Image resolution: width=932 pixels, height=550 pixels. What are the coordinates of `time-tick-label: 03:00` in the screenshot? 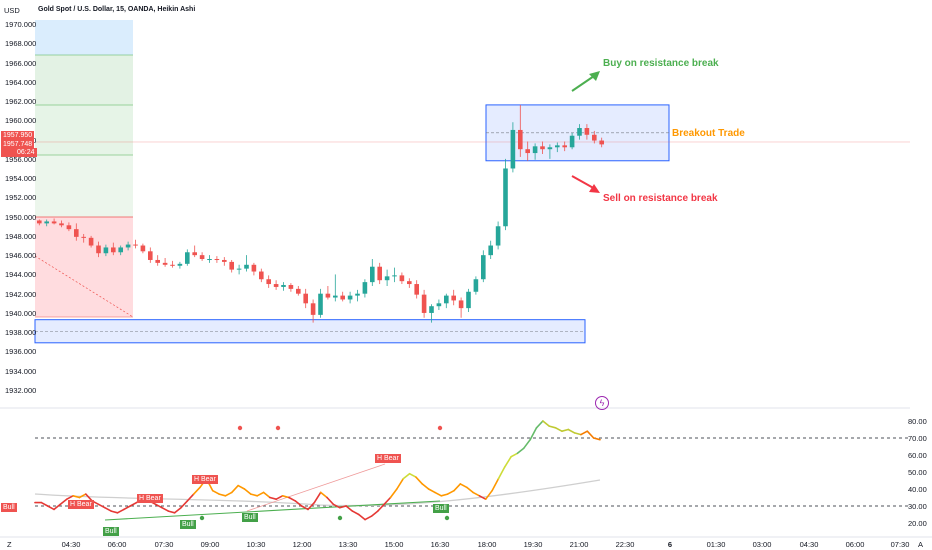 It's located at (762, 544).